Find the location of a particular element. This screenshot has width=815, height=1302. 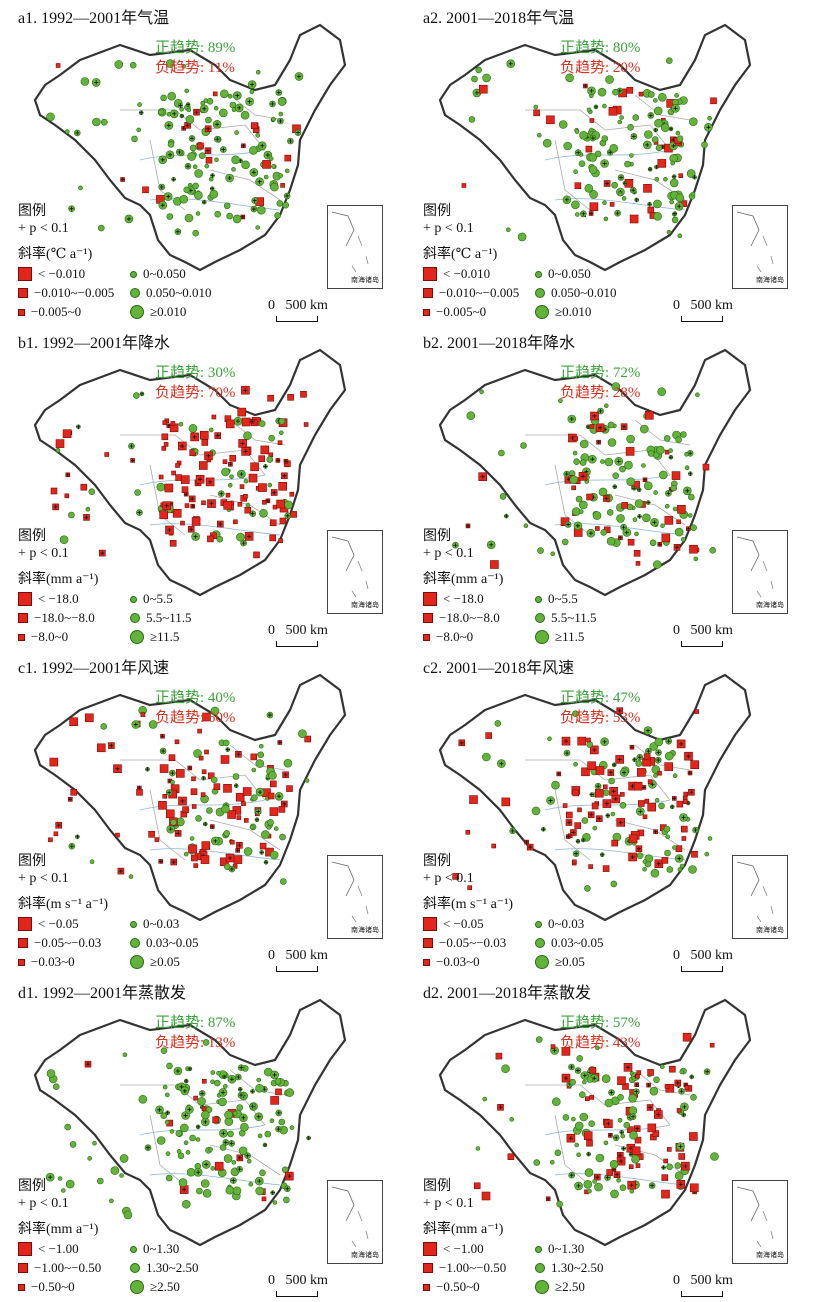

legend-label: 0~0.03 is located at coordinates (566, 923).